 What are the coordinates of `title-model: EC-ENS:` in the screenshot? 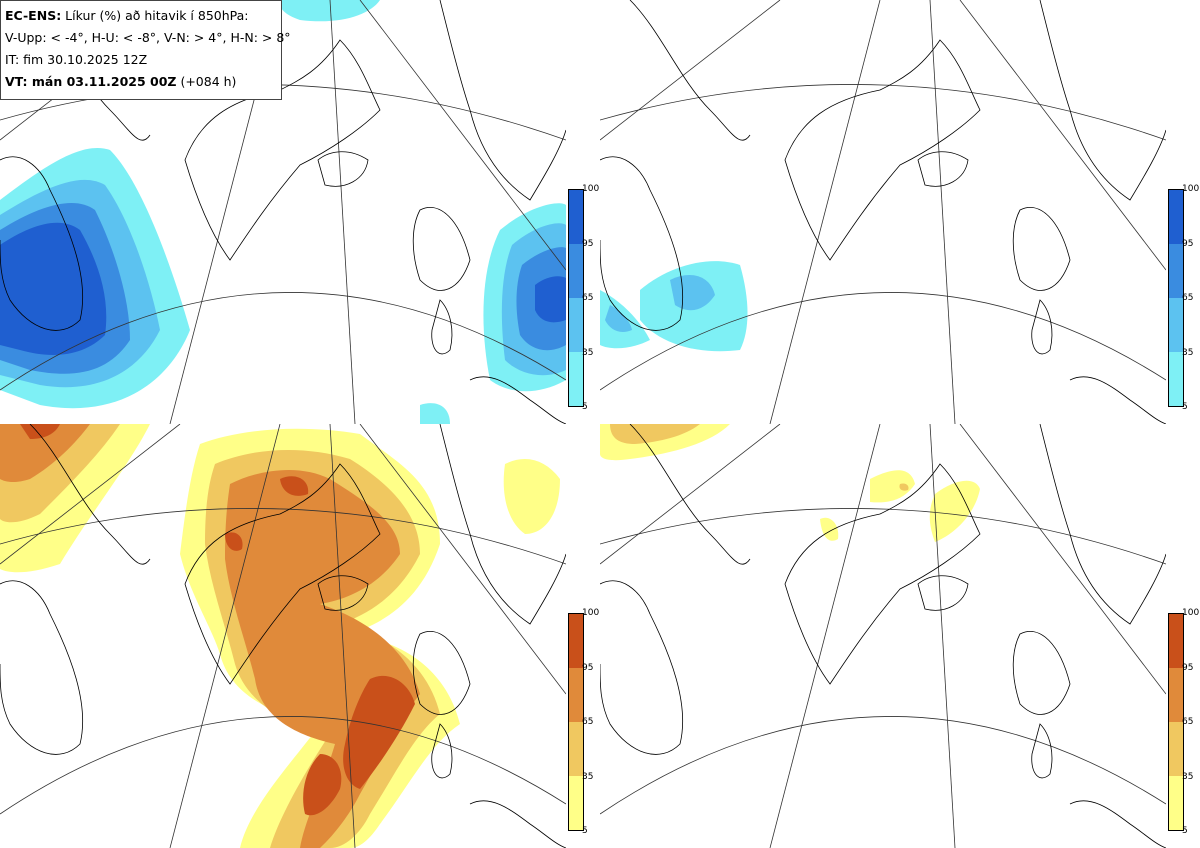 It's located at (33, 15).